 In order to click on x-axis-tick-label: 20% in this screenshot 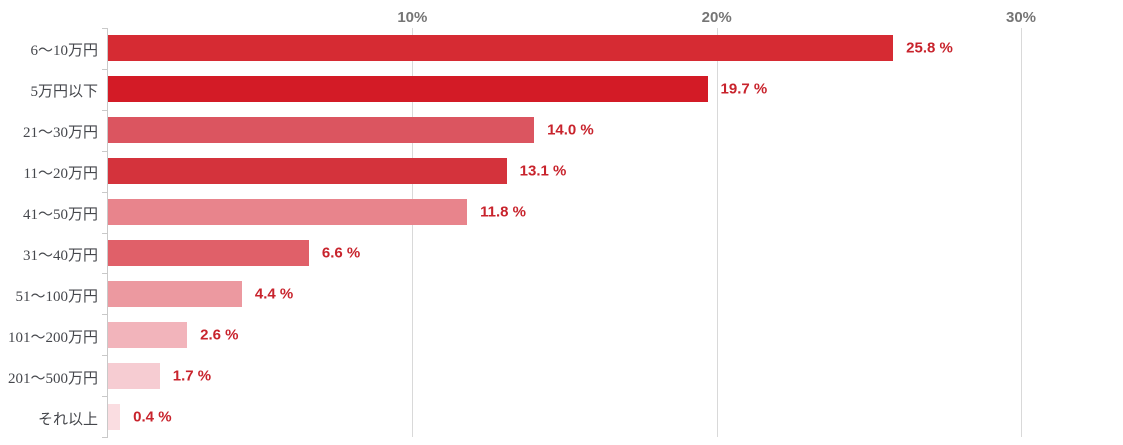, I will do `click(716, 17)`.